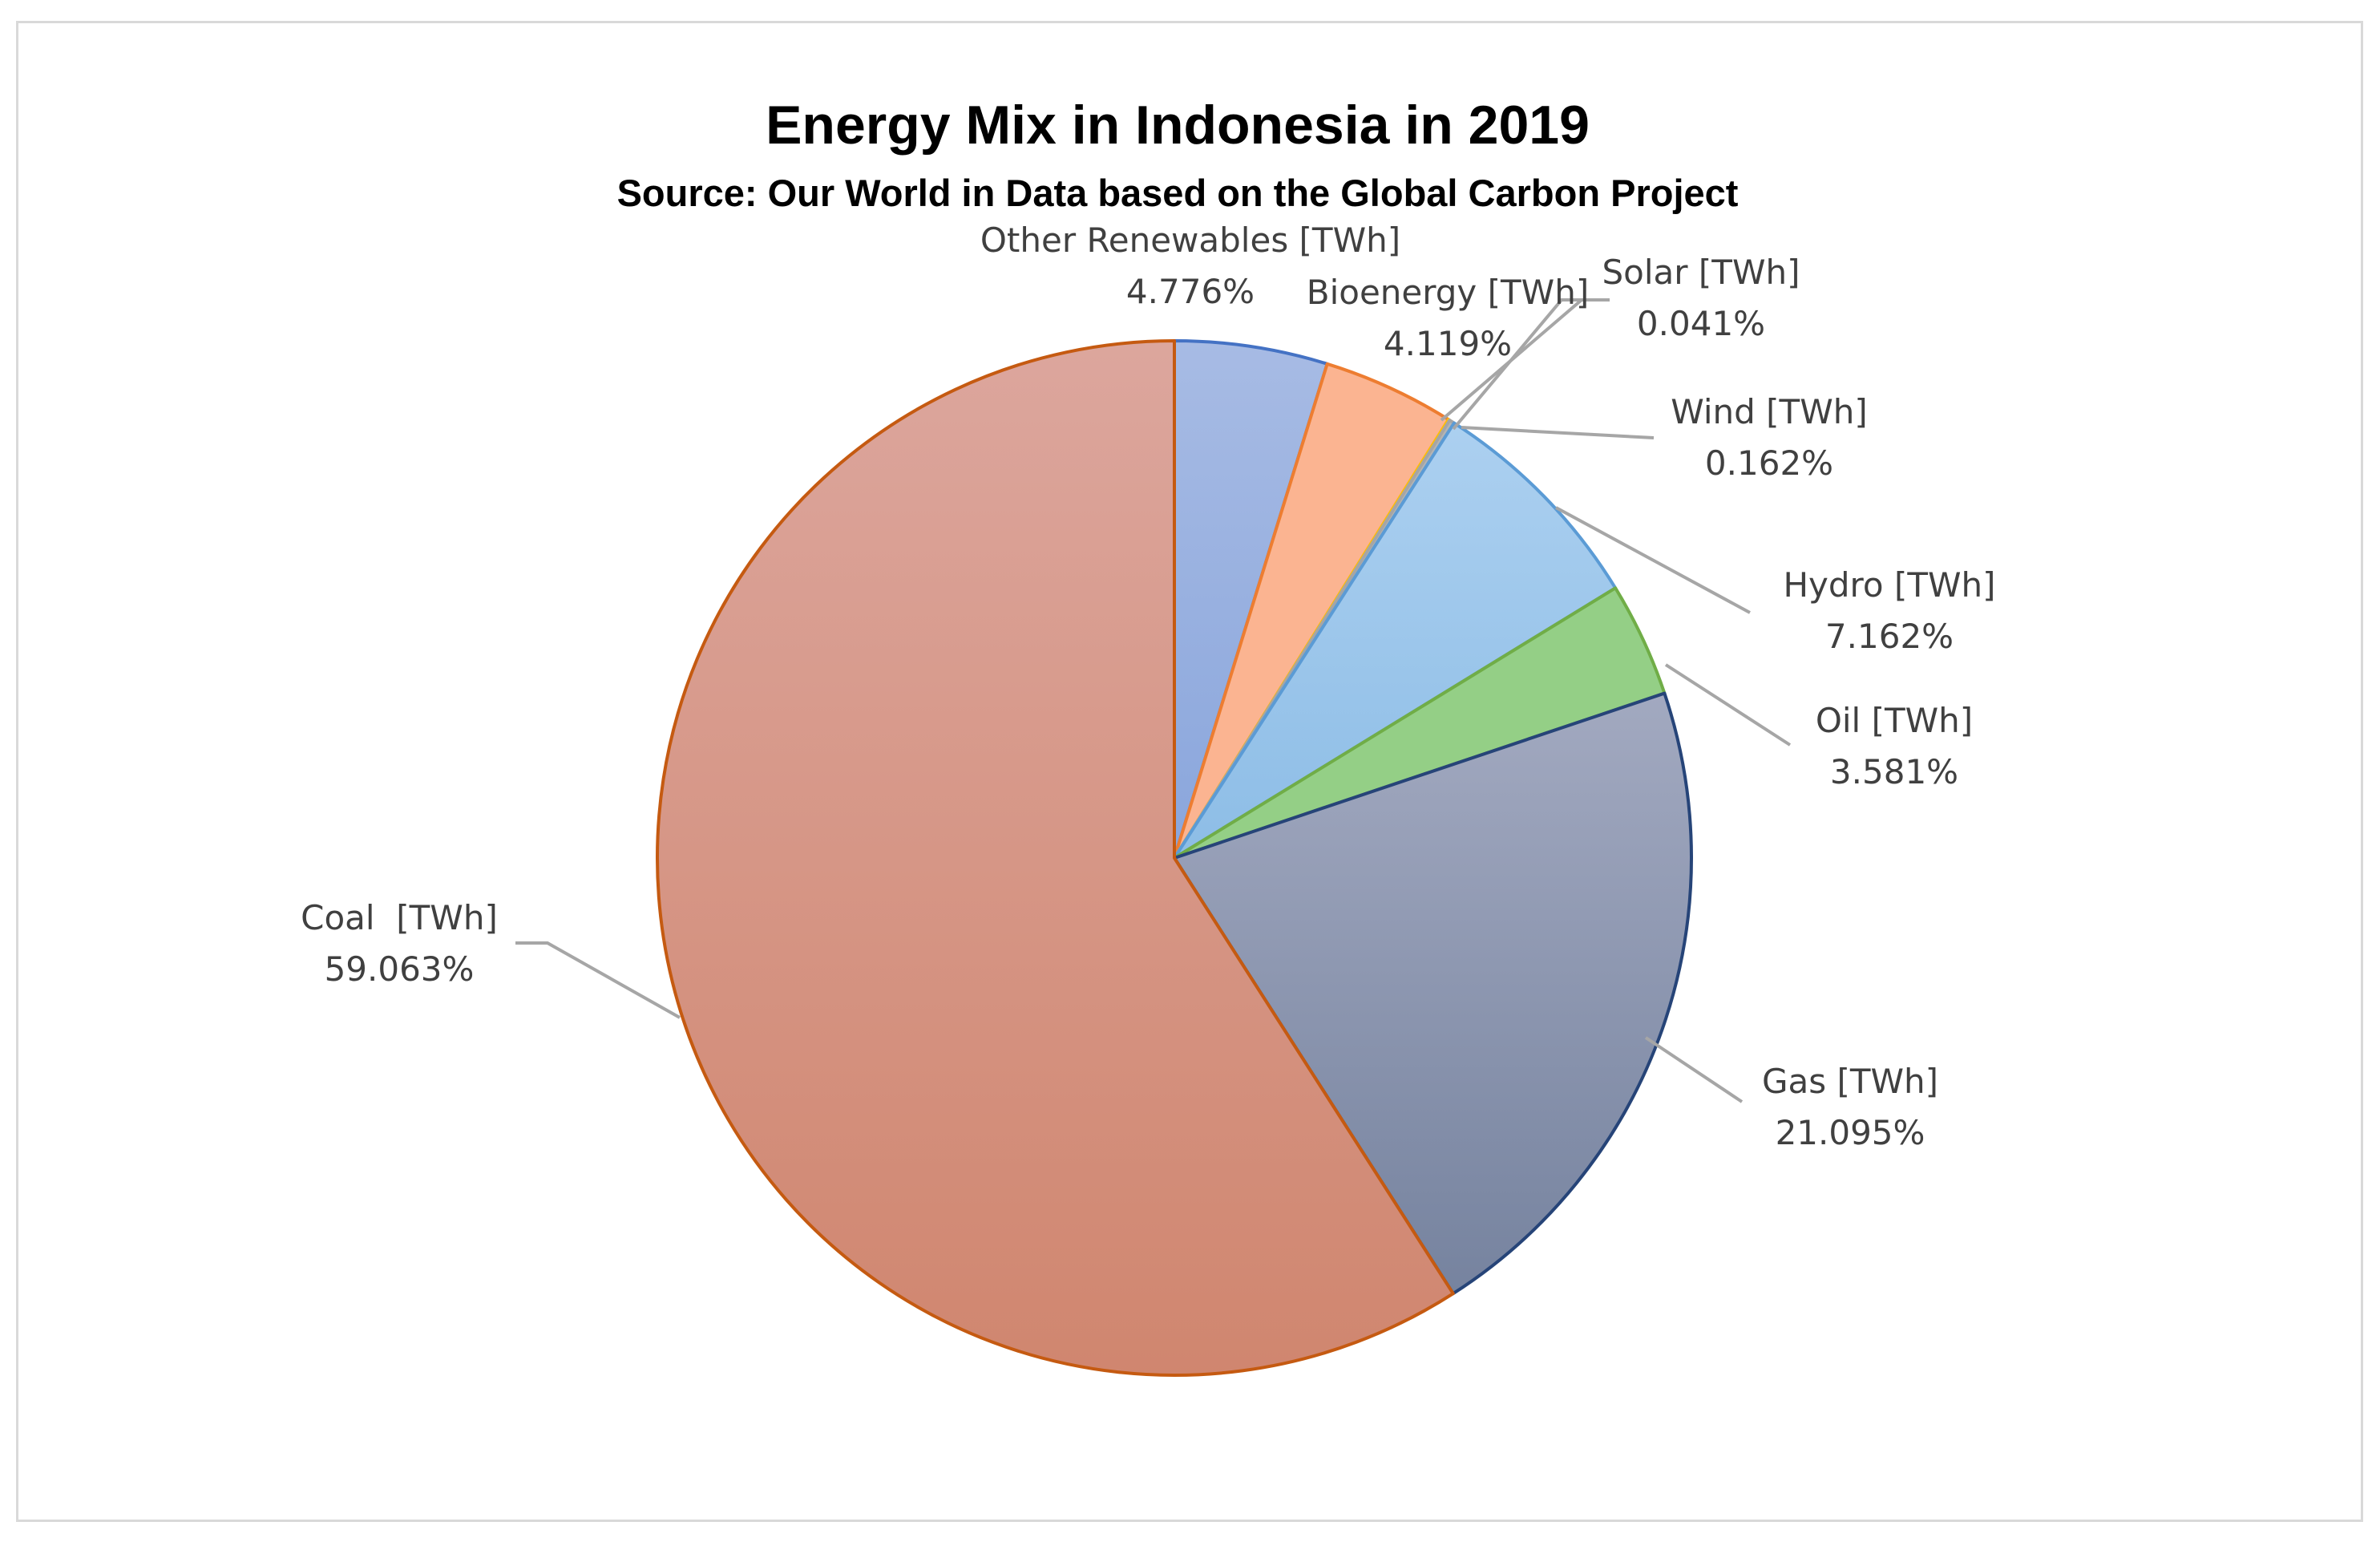 The image size is (2380, 1542). Describe the element at coordinates (1448, 292) in the screenshot. I see `slice-label-name: Bioenergy [TWh]` at that location.